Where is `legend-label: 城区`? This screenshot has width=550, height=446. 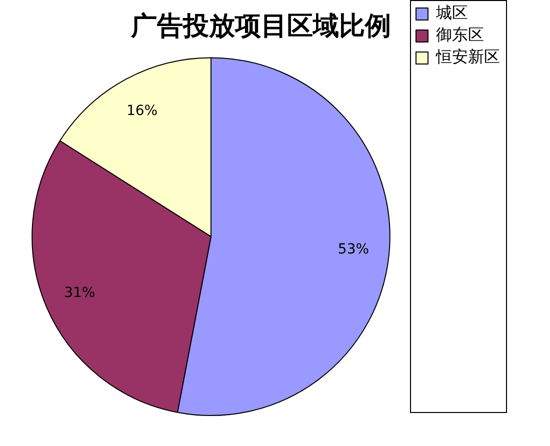
legend-label: 城区 is located at coordinates (451, 12).